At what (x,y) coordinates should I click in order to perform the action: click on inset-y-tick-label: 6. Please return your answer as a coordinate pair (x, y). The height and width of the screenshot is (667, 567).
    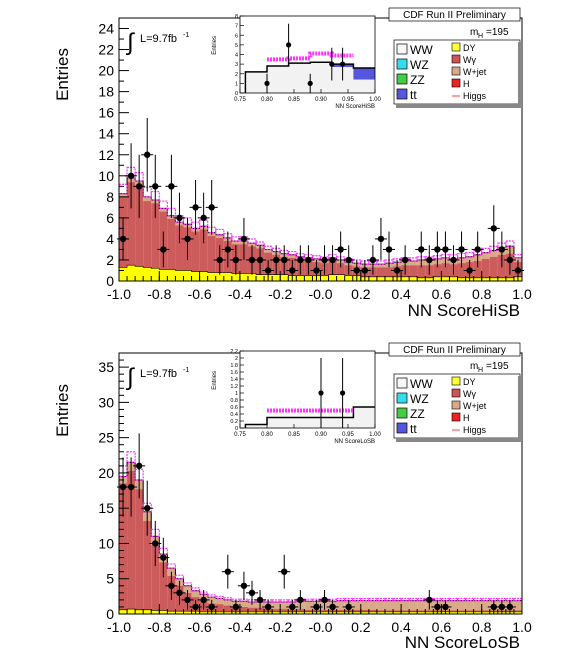
    Looking at the image, I should click on (236, 36).